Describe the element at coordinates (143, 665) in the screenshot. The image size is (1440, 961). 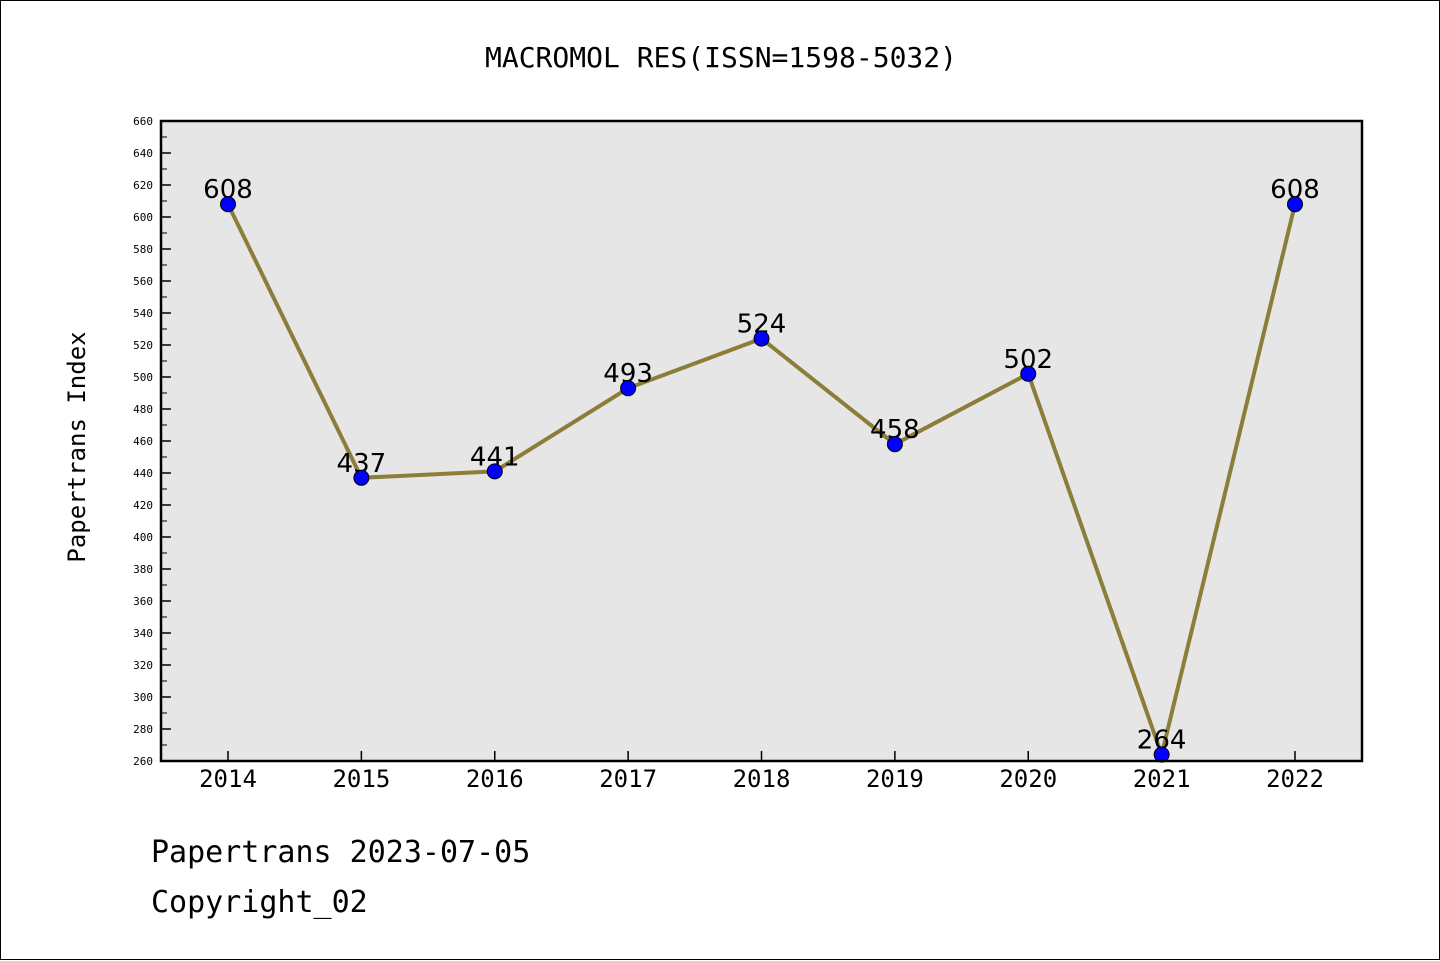
I see `y-tick-label: 320` at that location.